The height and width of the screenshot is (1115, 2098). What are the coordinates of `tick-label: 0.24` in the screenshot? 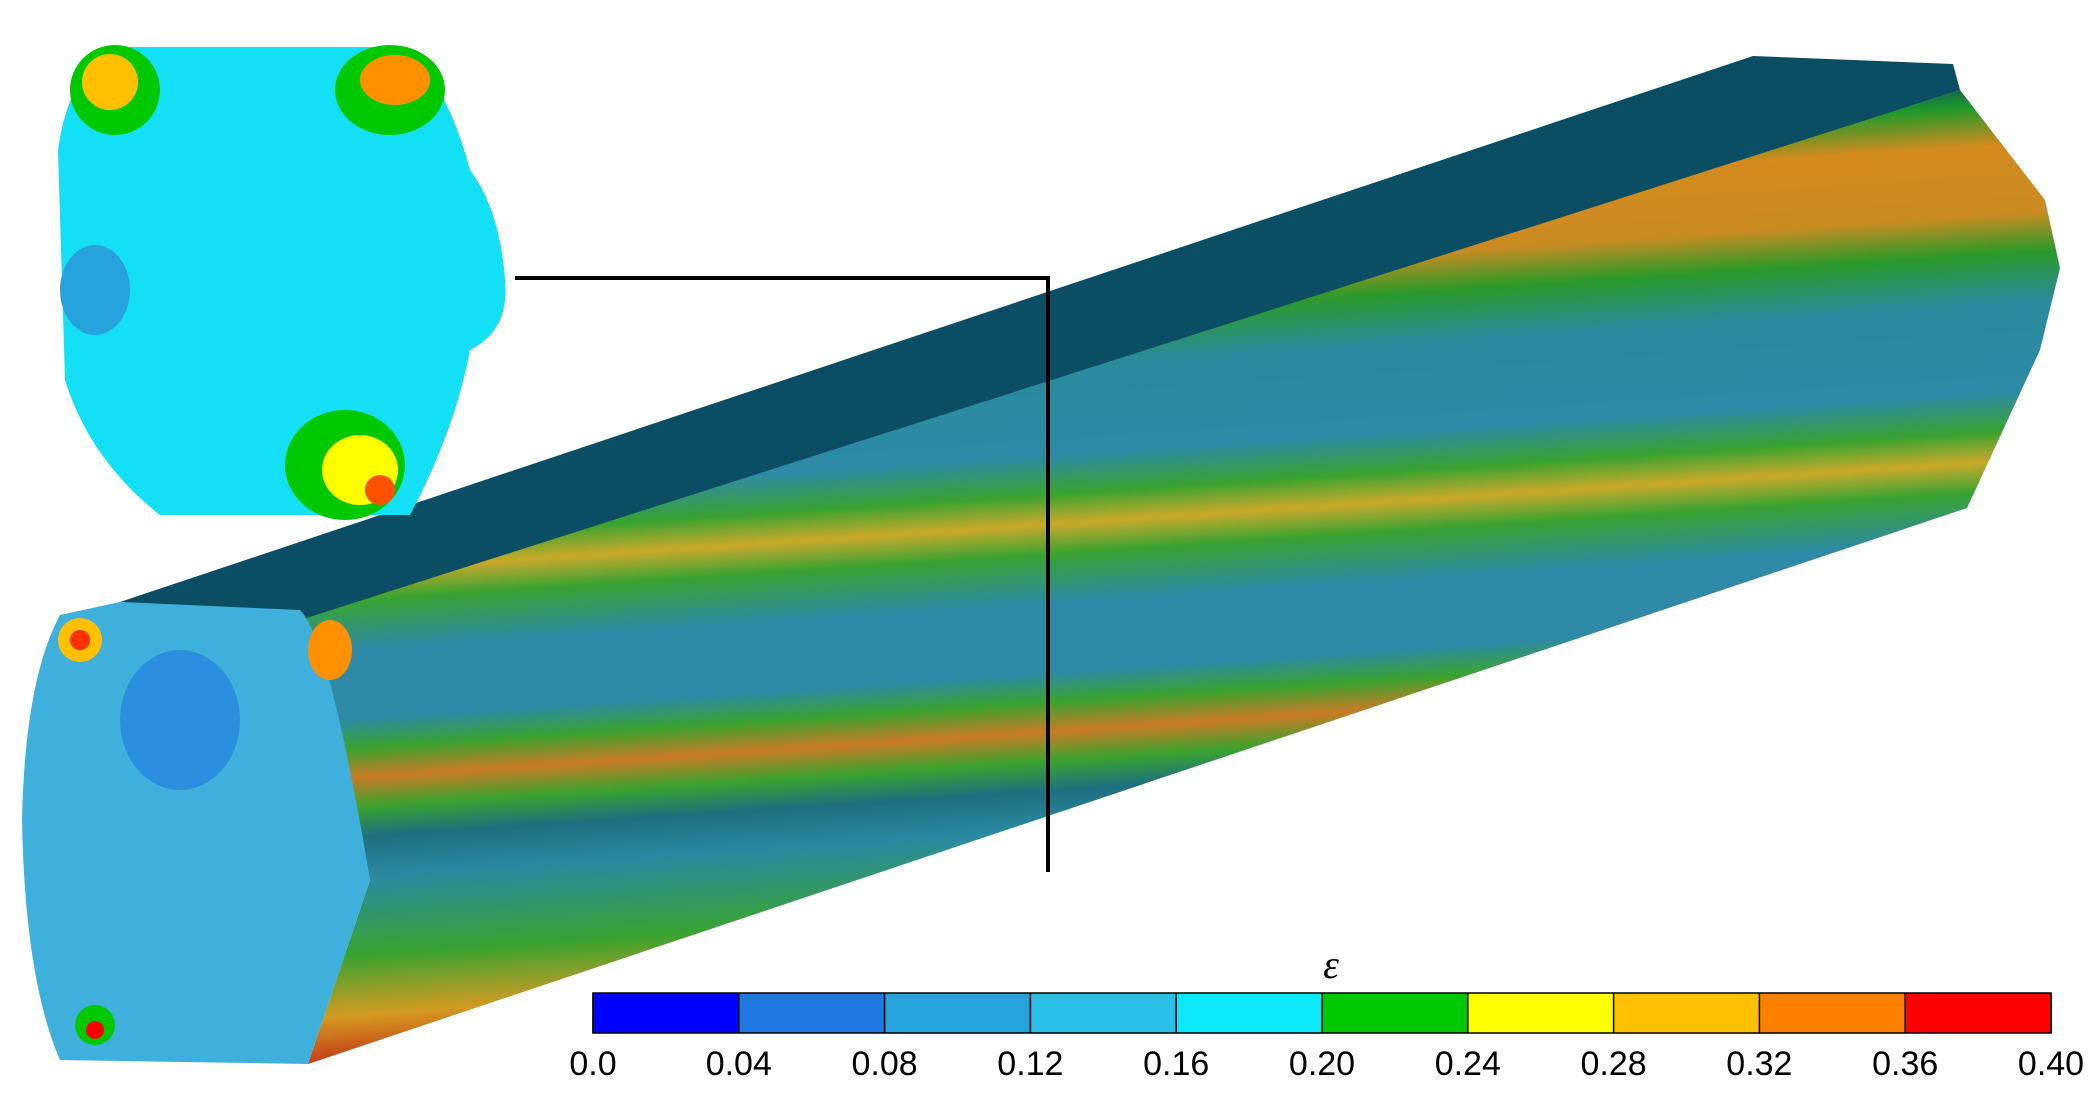 It's located at (1468, 1064).